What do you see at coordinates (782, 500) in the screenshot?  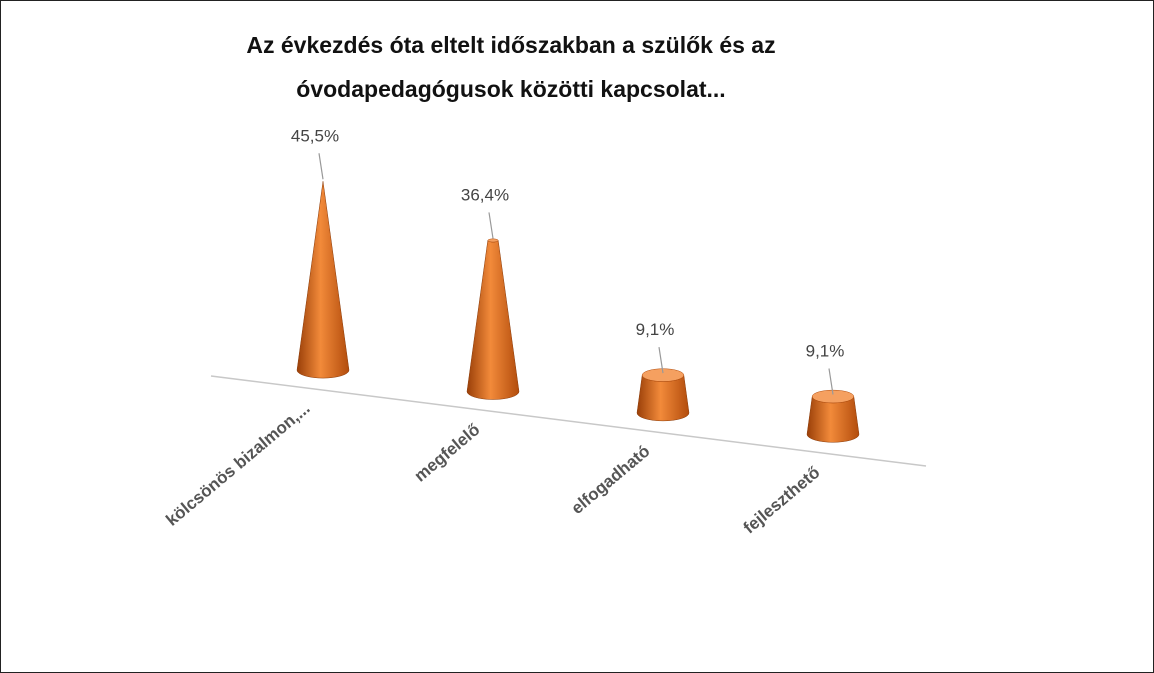 I see `x-tick-label: fejleszthető` at bounding box center [782, 500].